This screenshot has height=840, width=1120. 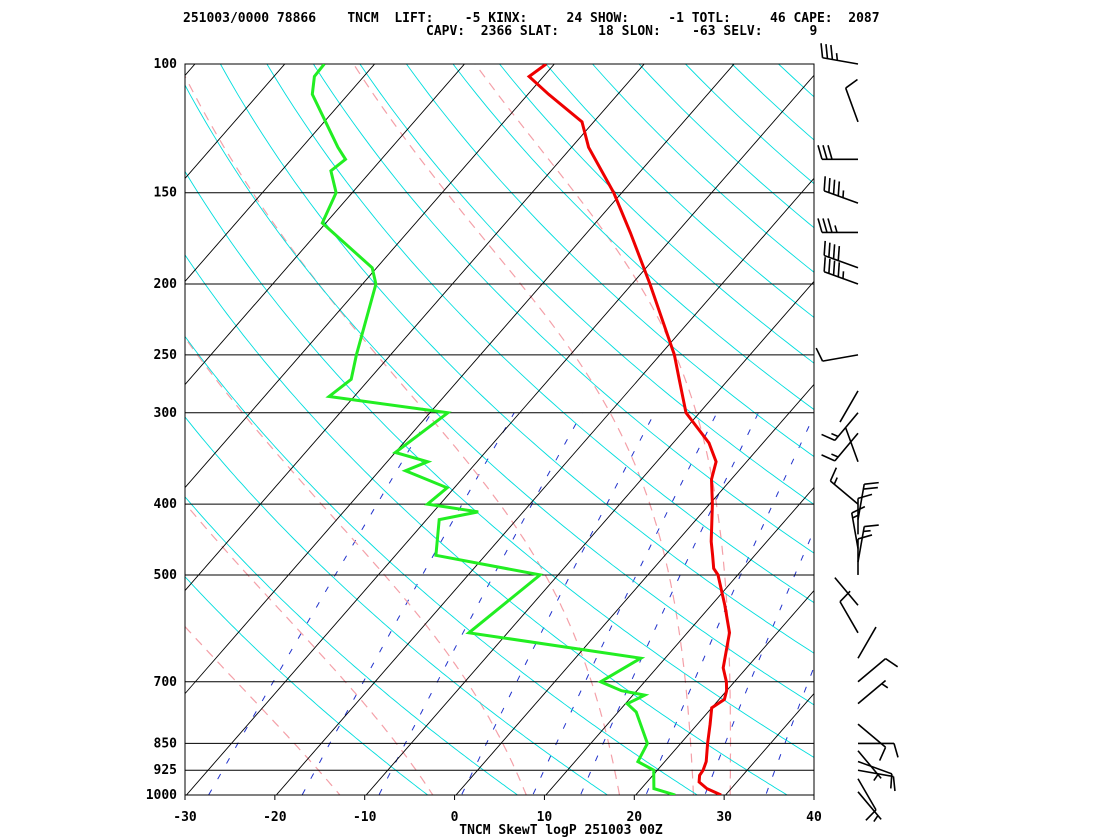 I want to click on temperature-tick-label: 30, so click(x=724, y=817).